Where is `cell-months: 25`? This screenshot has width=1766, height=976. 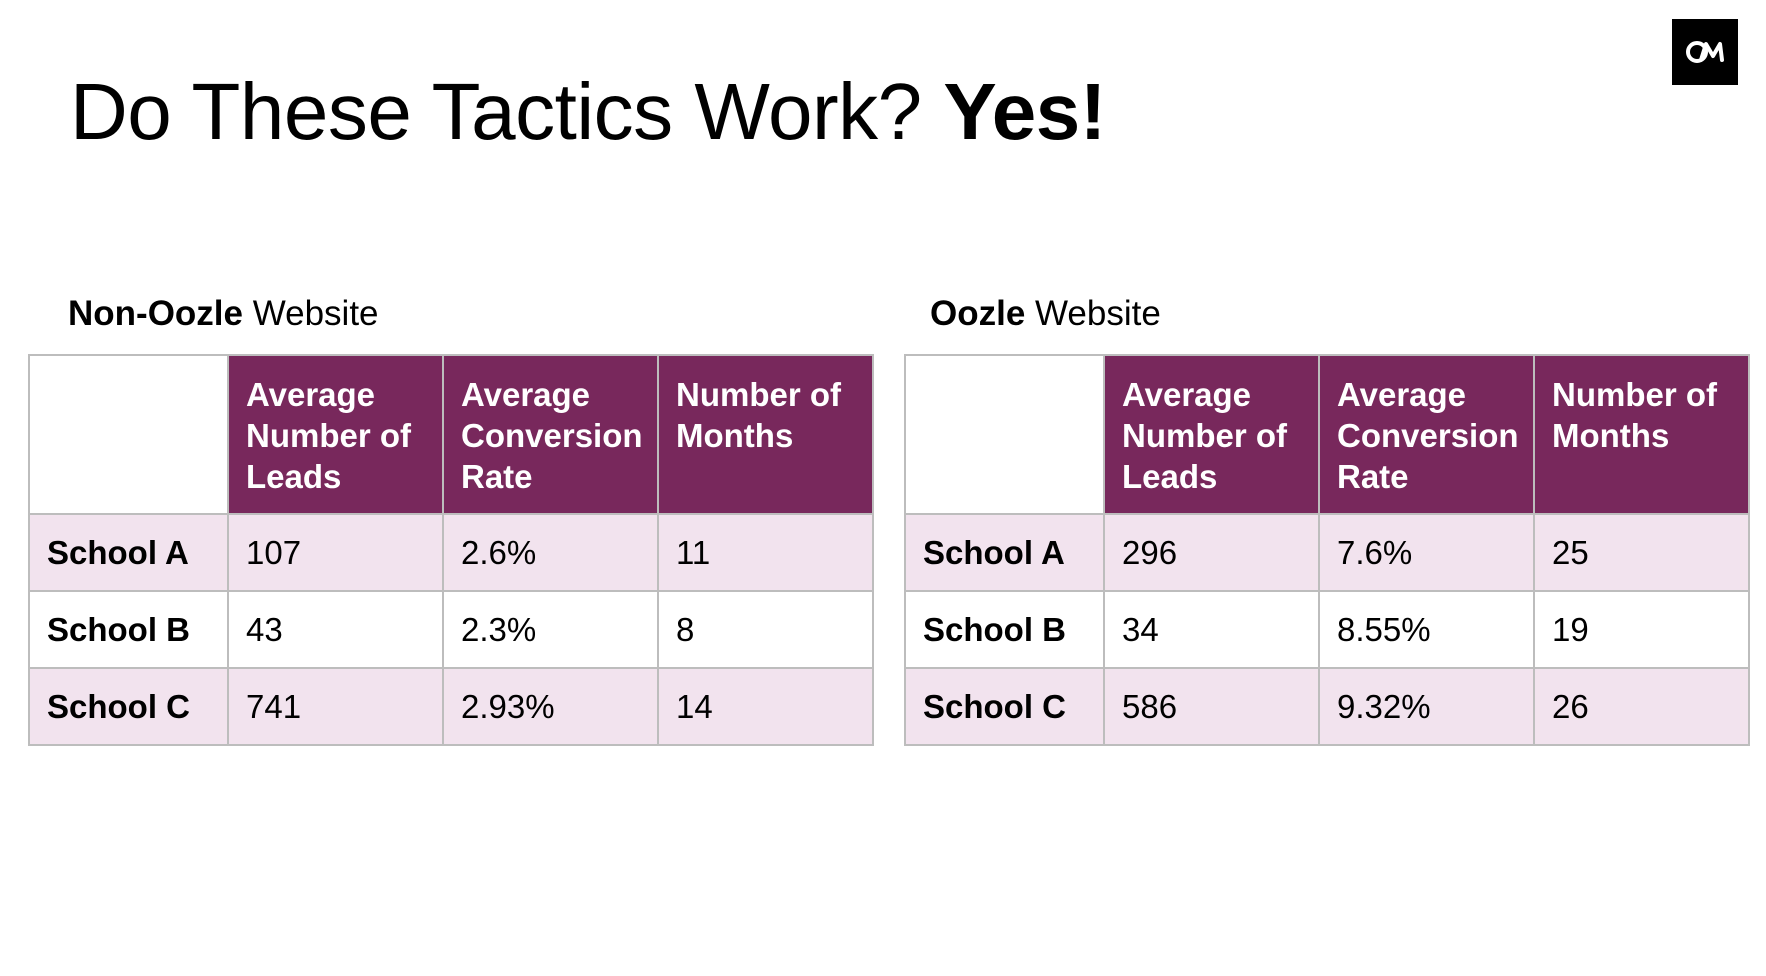
cell-months: 25 is located at coordinates (1641, 552).